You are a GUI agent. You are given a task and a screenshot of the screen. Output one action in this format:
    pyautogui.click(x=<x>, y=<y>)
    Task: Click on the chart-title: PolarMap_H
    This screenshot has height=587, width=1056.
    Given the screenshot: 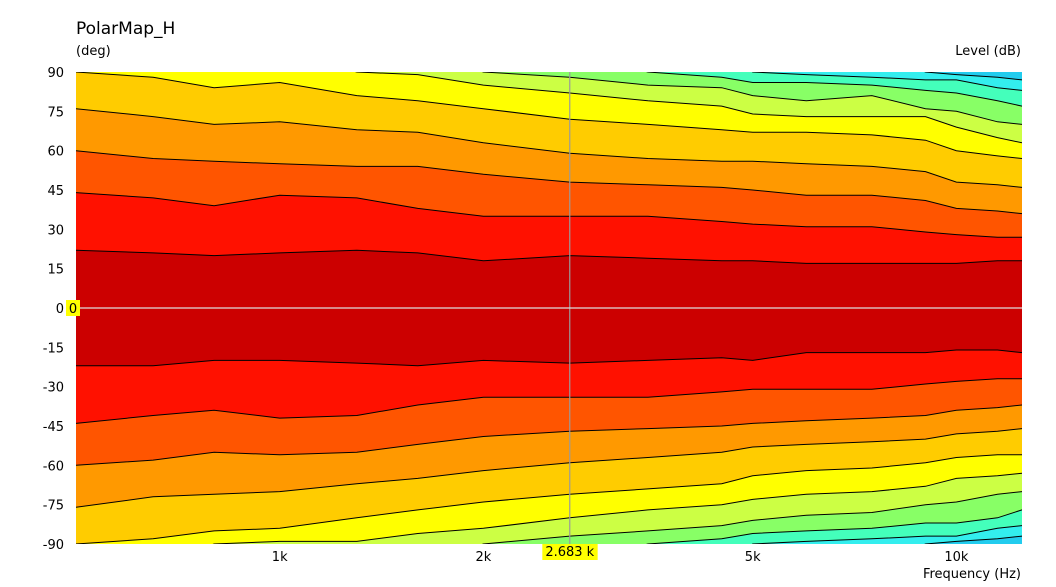 What is the action you would take?
    pyautogui.click(x=125, y=29)
    